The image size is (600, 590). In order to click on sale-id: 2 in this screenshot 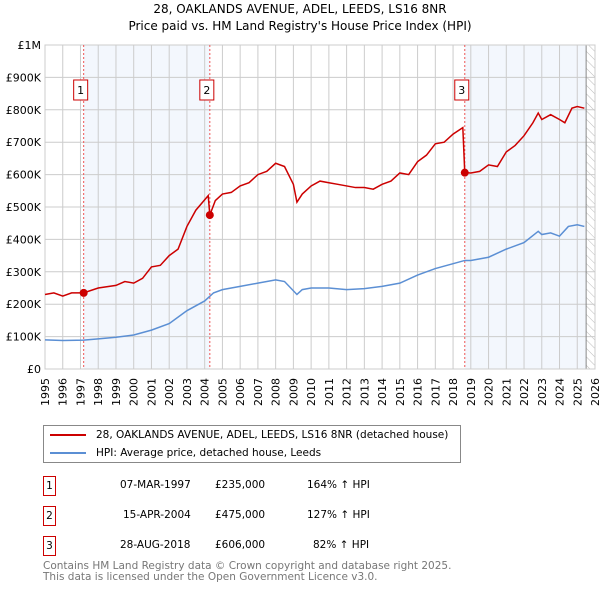, I will do `click(49, 516)`.